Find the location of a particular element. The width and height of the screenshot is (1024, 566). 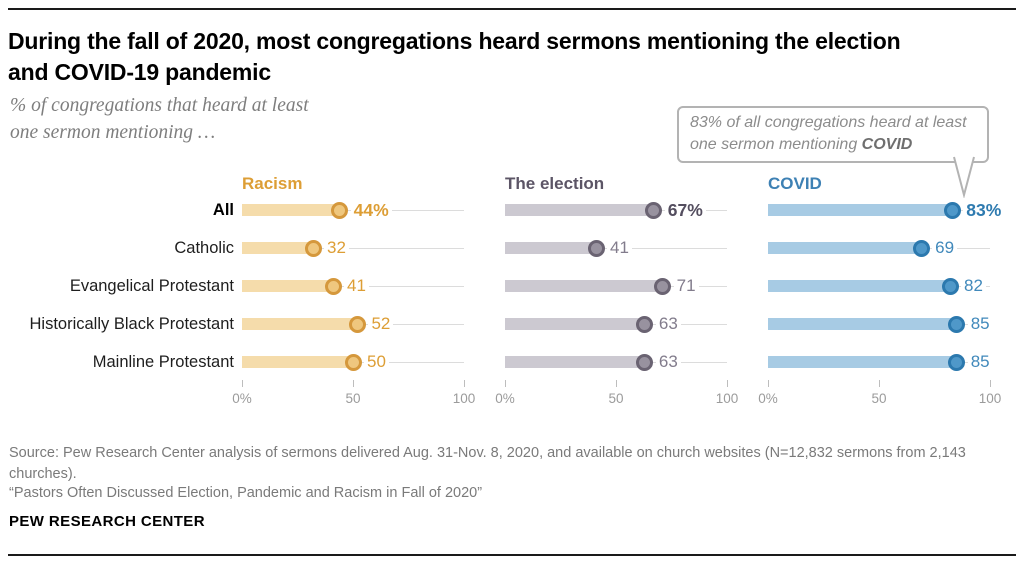

bottom-rule is located at coordinates (512, 555).